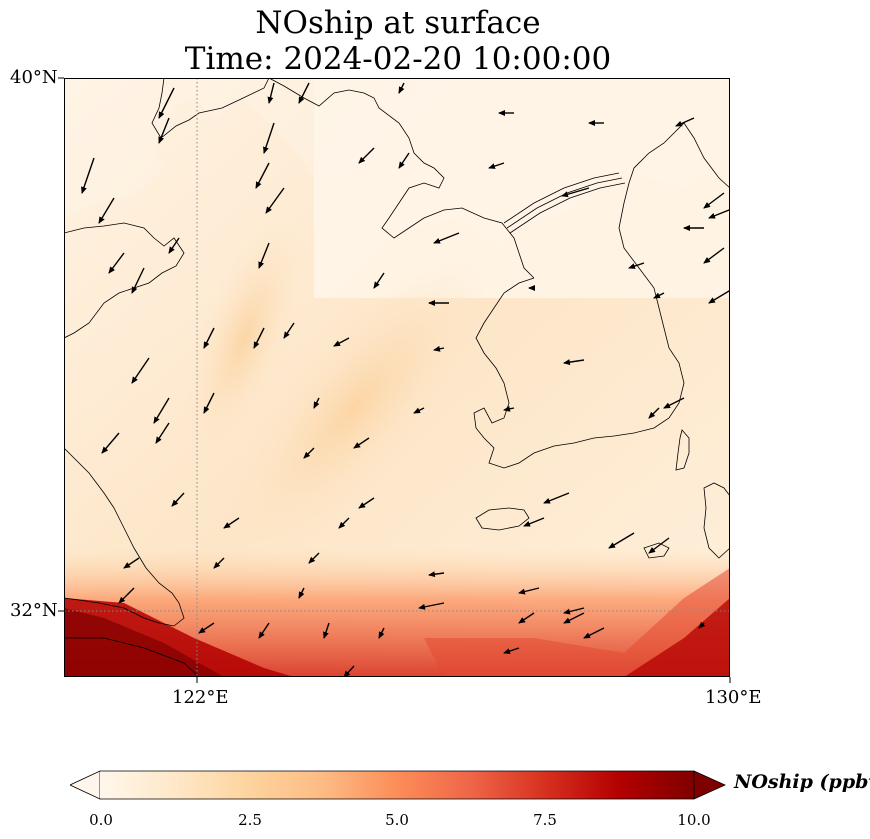 The image size is (870, 839). I want to click on colorbar-gradient, so click(397, 785).